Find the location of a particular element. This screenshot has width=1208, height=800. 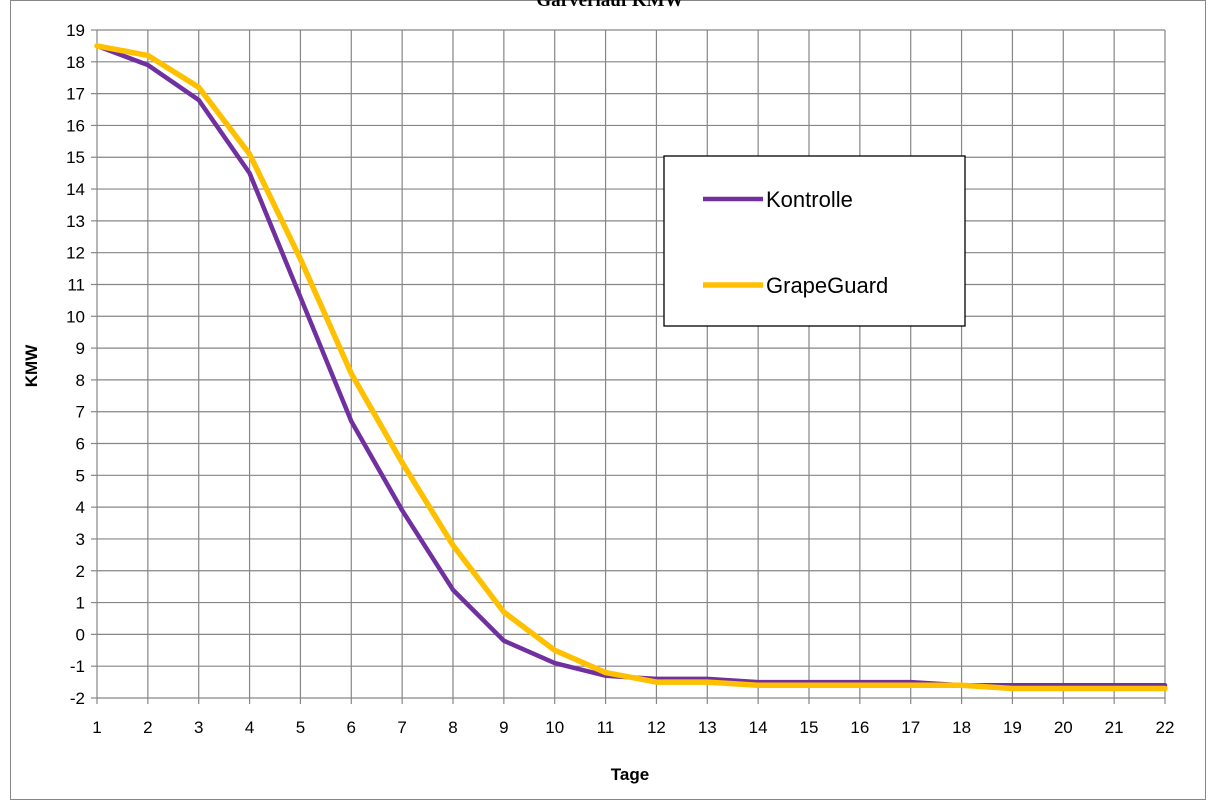

y-tick-label: 15 is located at coordinates (75, 157).